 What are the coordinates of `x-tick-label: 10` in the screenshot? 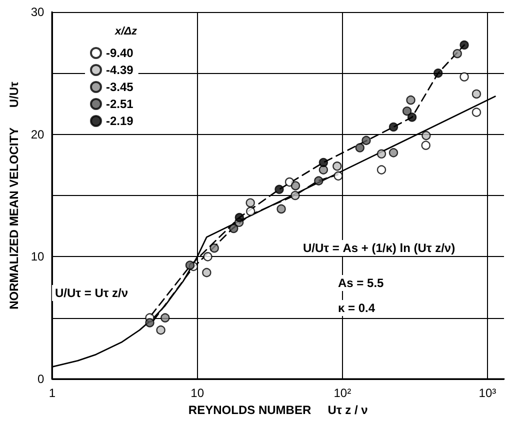 It's located at (197, 393).